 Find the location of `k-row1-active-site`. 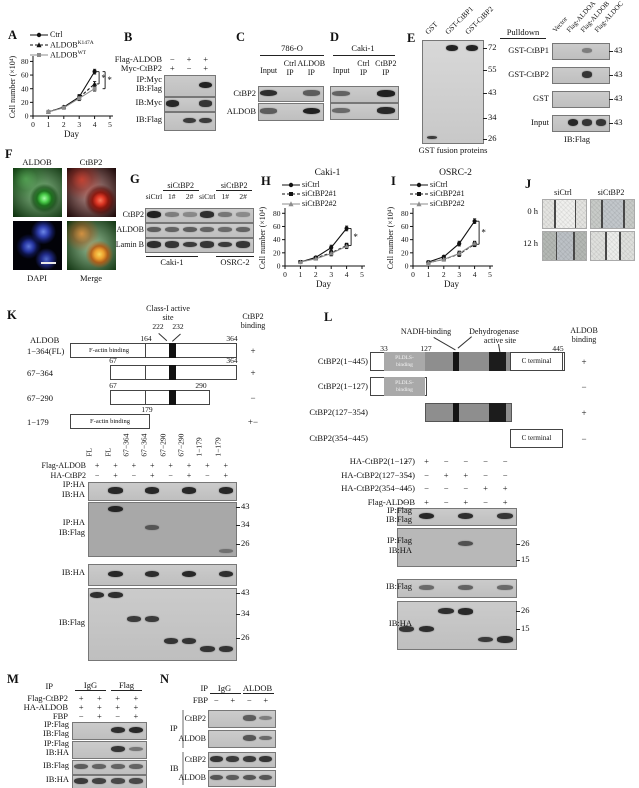

k-row1-active-site is located at coordinates (172, 372).